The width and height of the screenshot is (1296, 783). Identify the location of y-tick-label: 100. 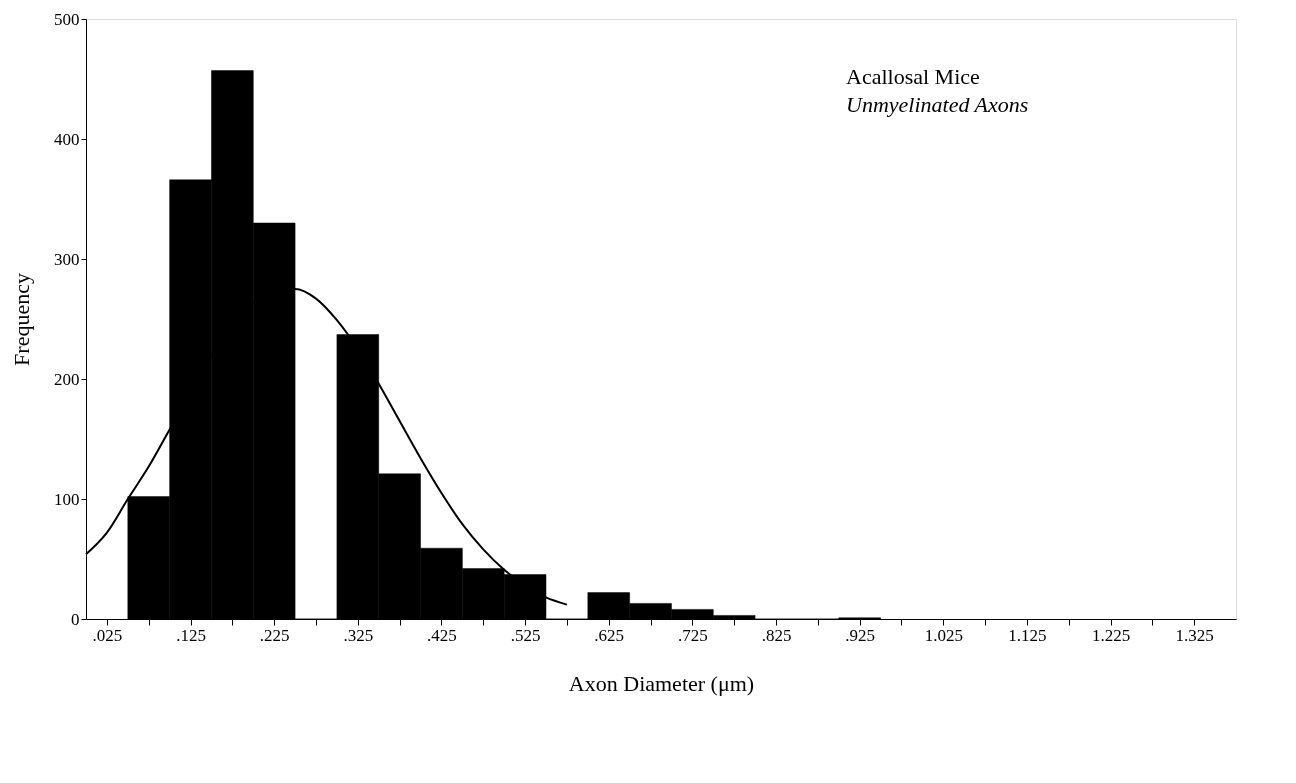
(67, 499).